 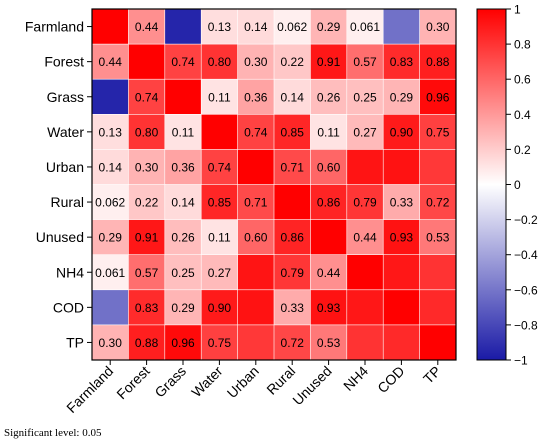 I want to click on cell-value-label: 0.71, so click(x=256, y=203).